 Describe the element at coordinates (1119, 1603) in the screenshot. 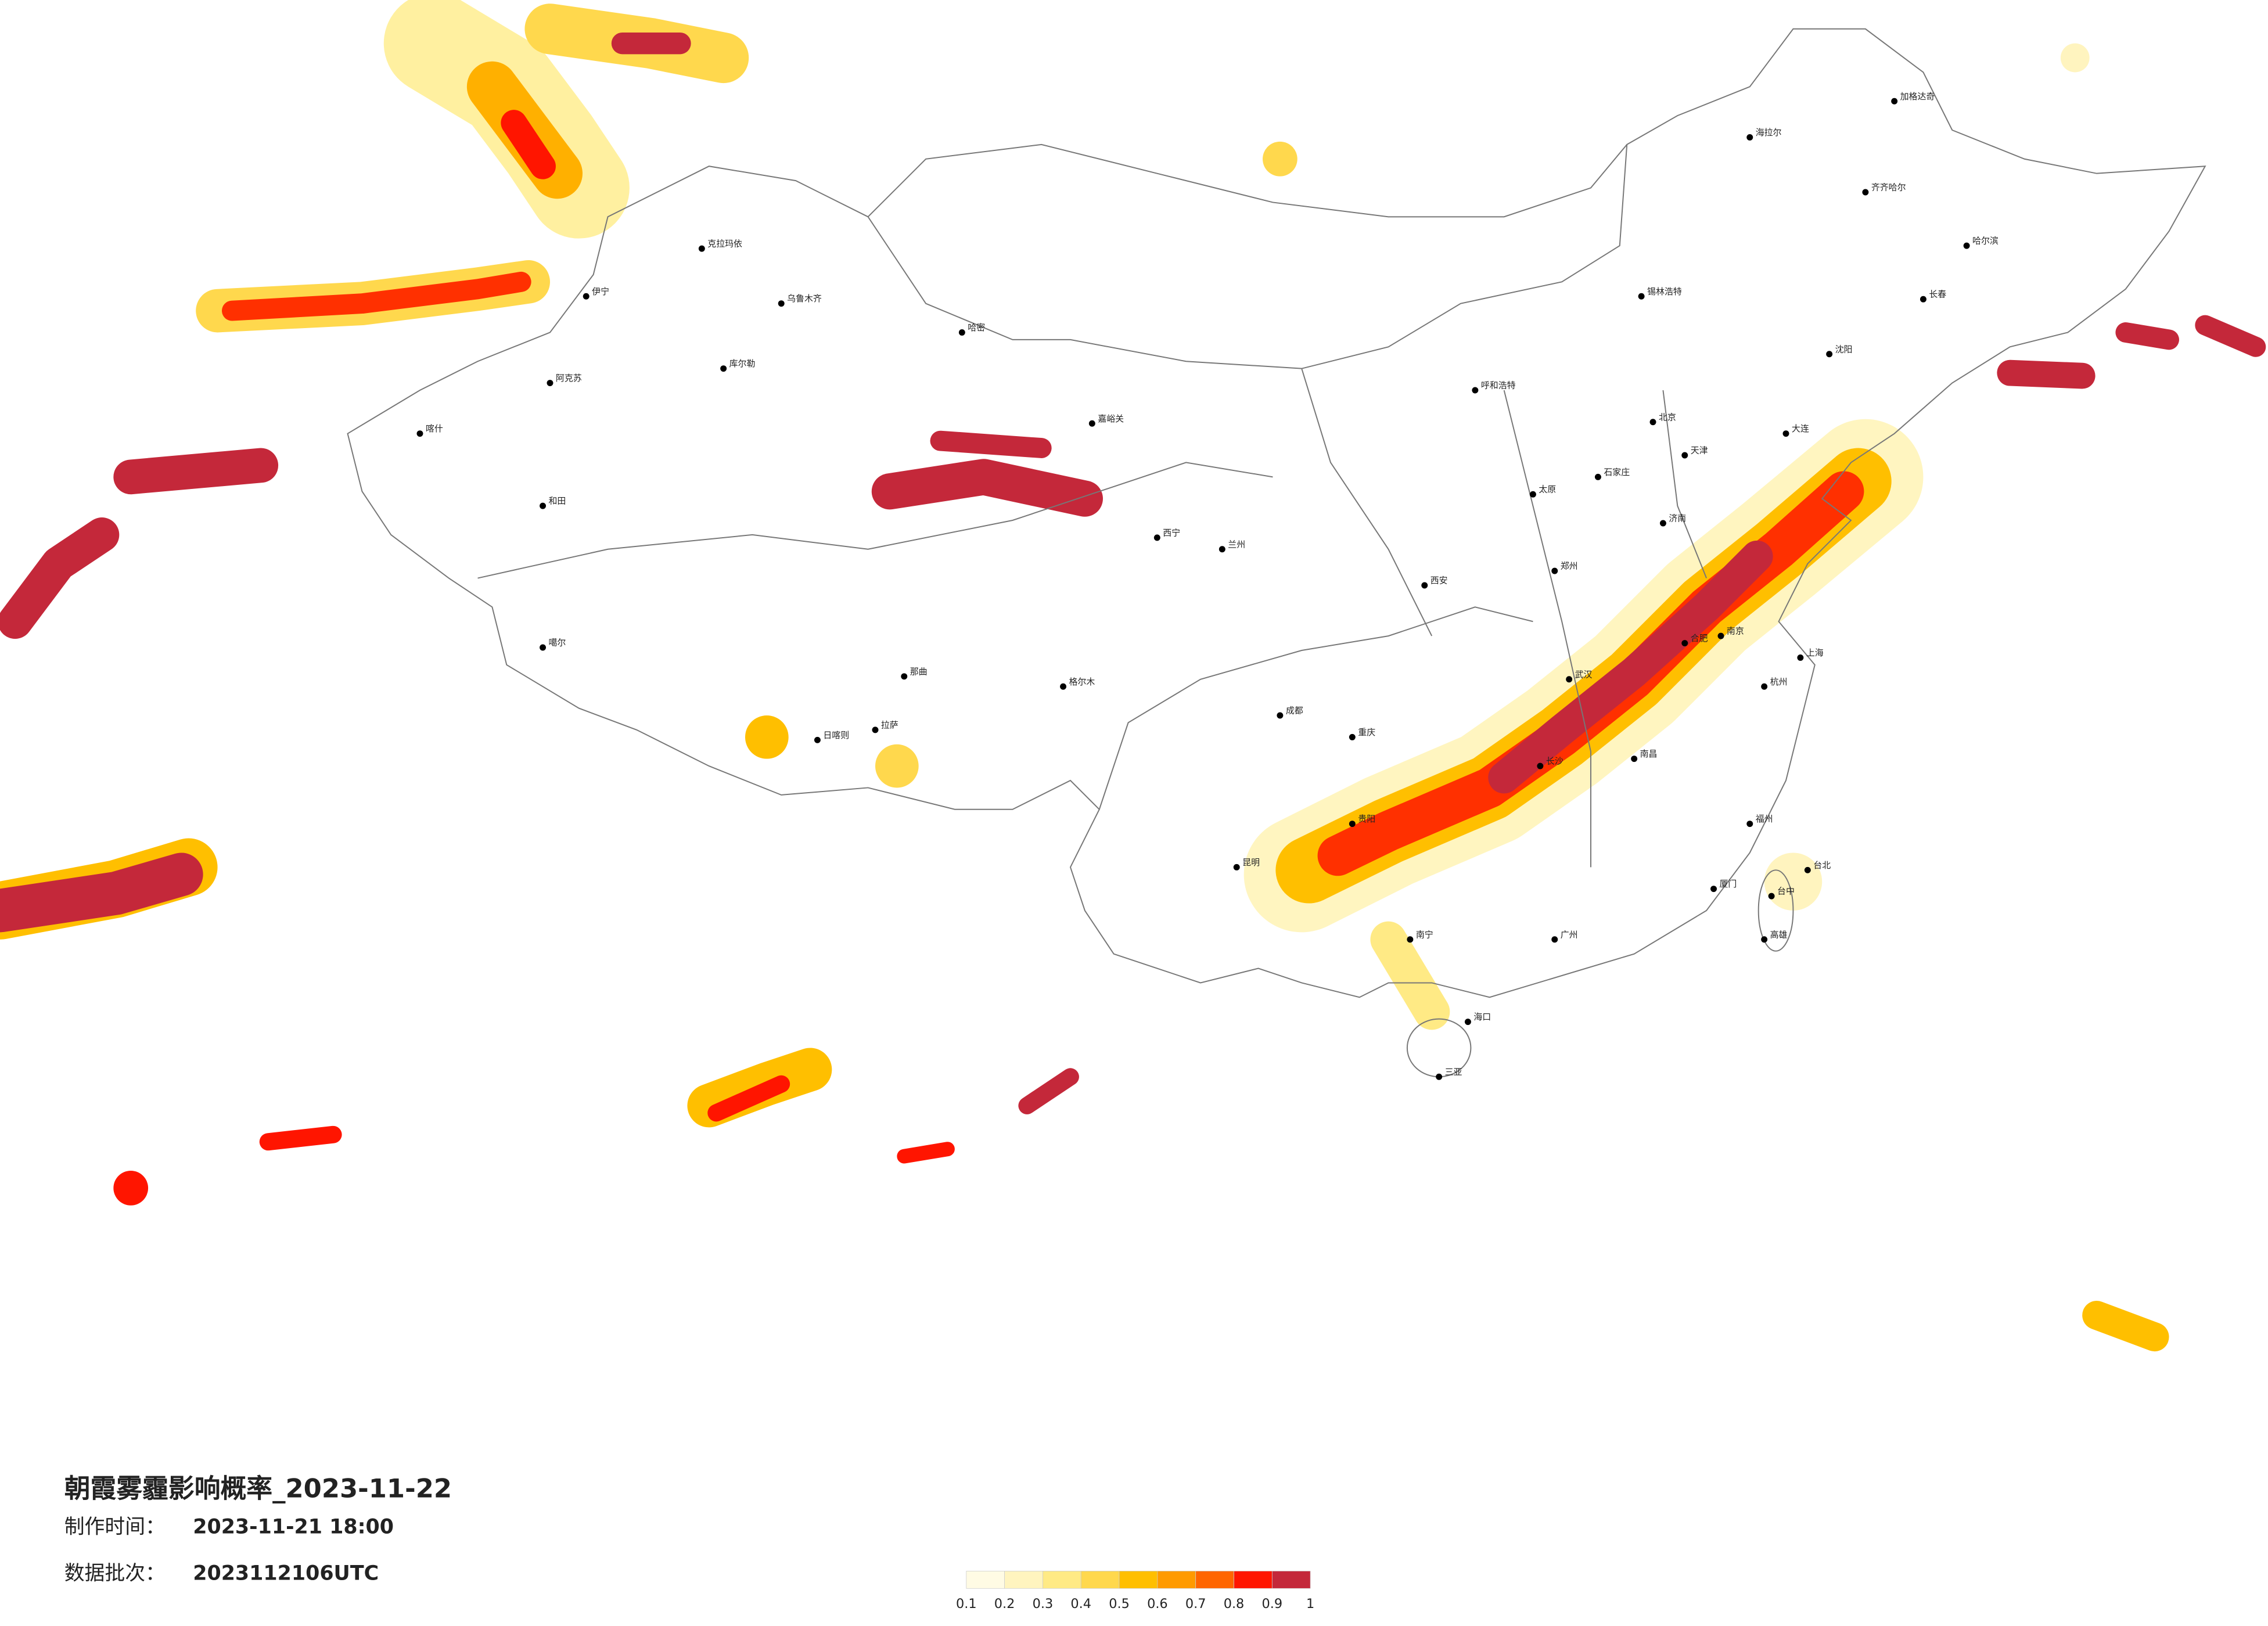

I see `colorbar-tick-label: 0.5` at that location.